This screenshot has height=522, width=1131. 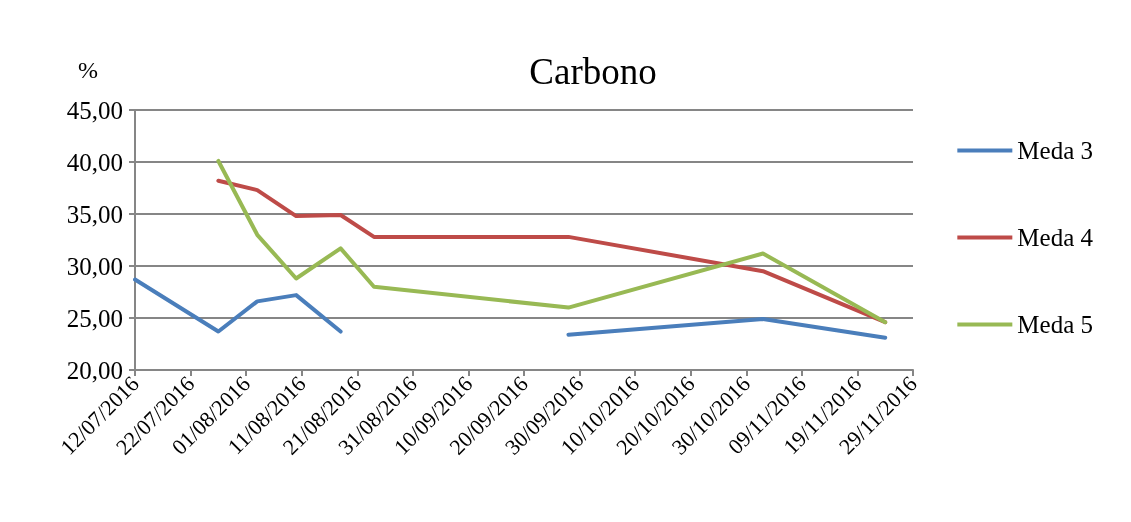 I want to click on legend-label: Meda 5, so click(x=1055, y=324).